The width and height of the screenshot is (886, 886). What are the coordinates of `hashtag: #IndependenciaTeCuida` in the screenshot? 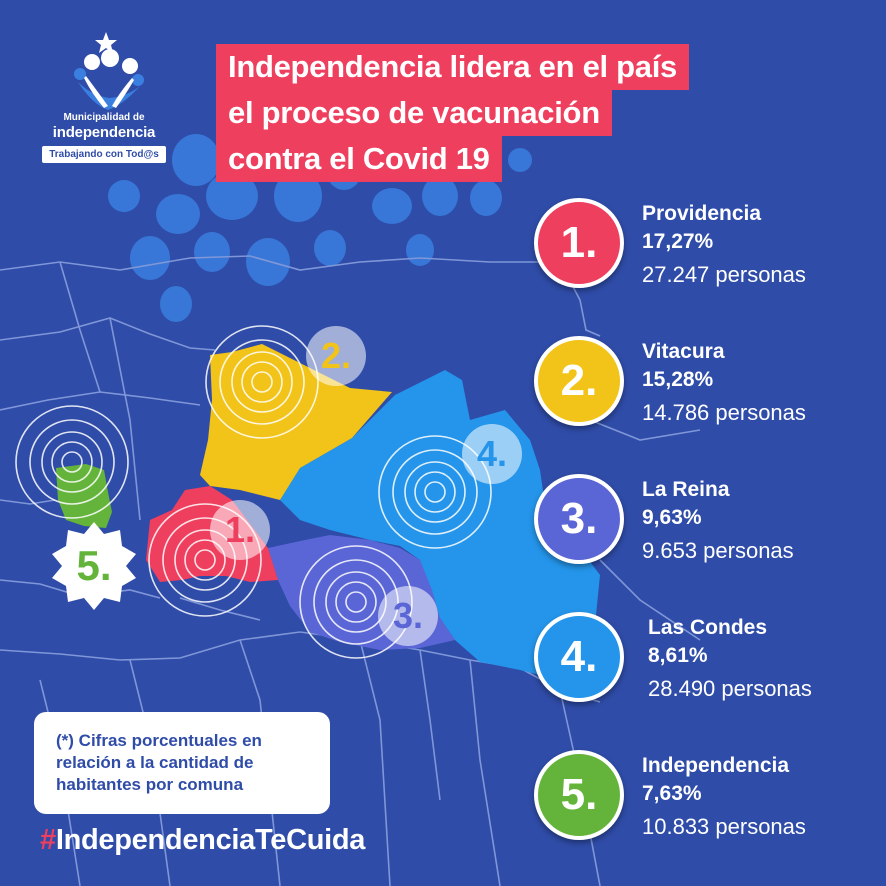 It's located at (202, 840).